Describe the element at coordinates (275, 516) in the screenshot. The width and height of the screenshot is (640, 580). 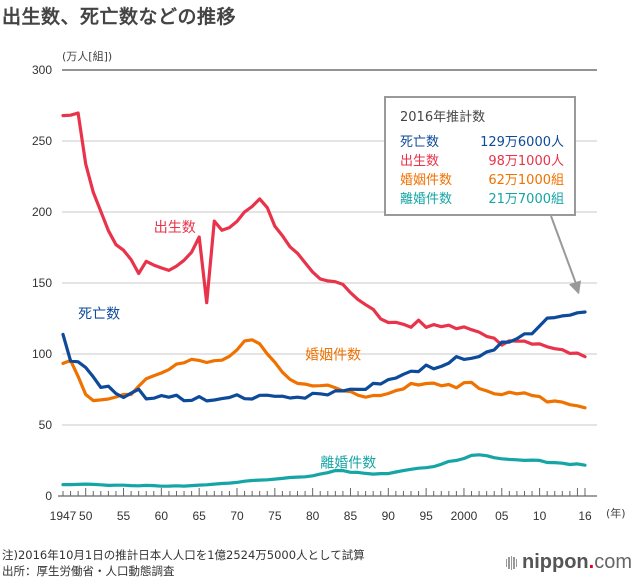
I see `x-tick-label: 75` at that location.